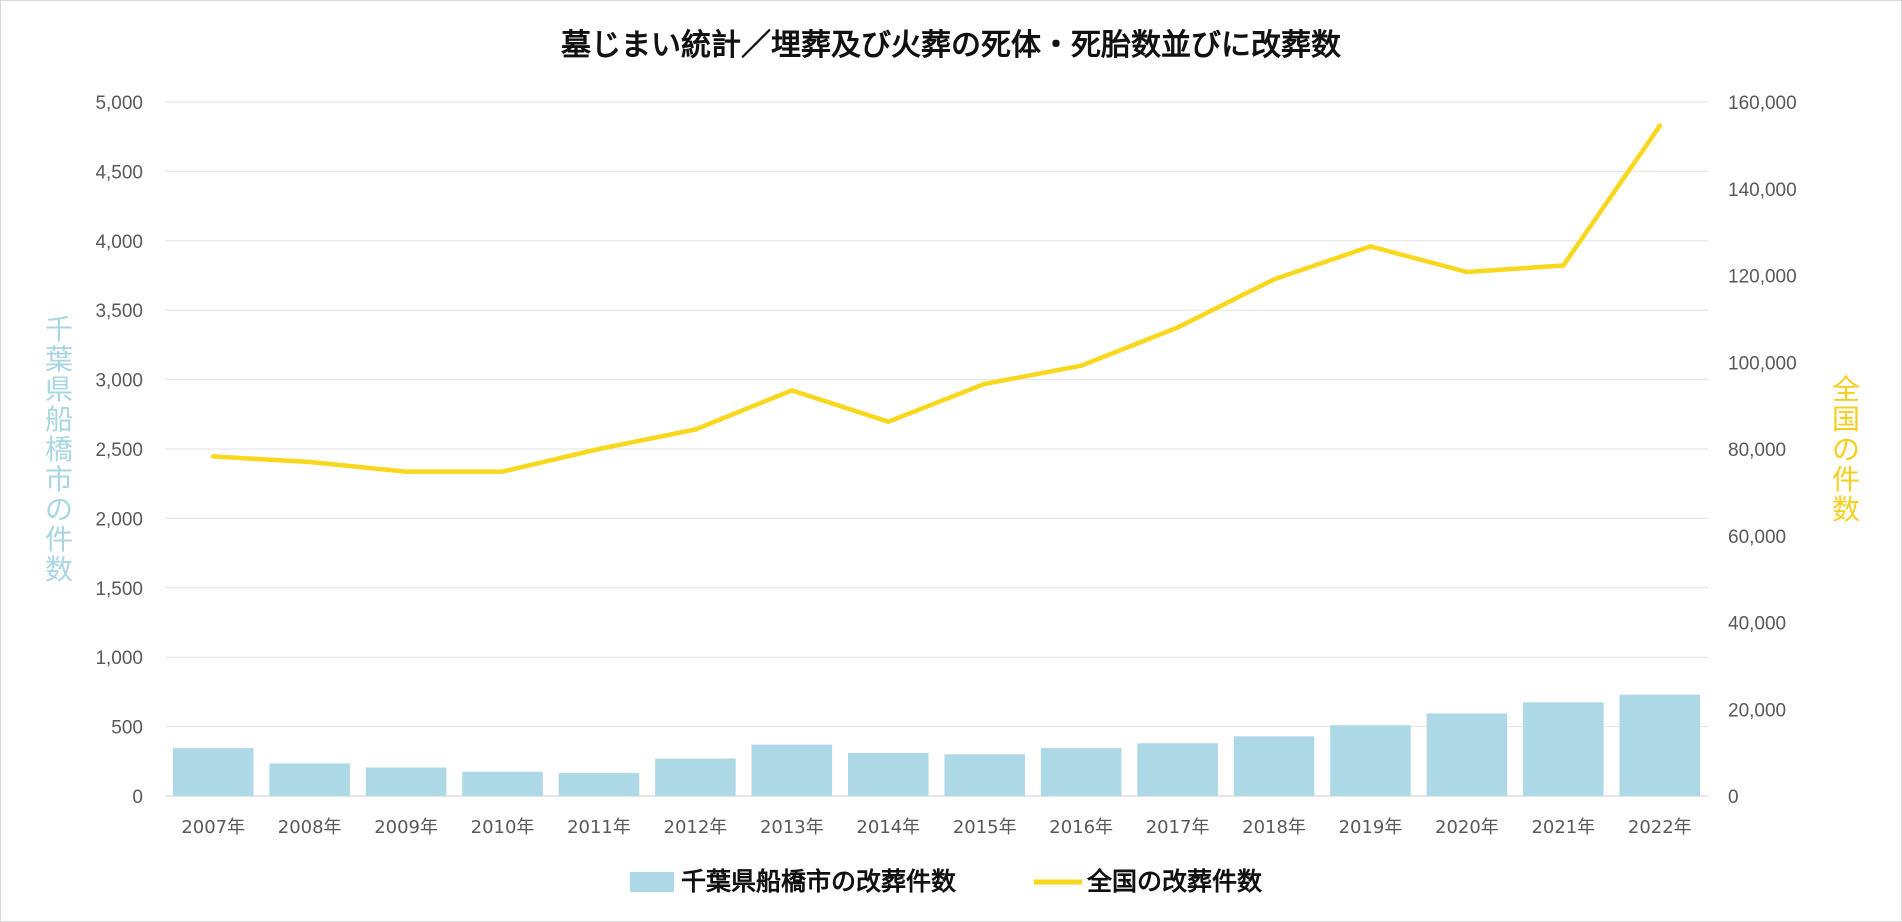 The width and height of the screenshot is (1902, 922). Describe the element at coordinates (213, 827) in the screenshot. I see `x-tick-label: 2007年` at that location.